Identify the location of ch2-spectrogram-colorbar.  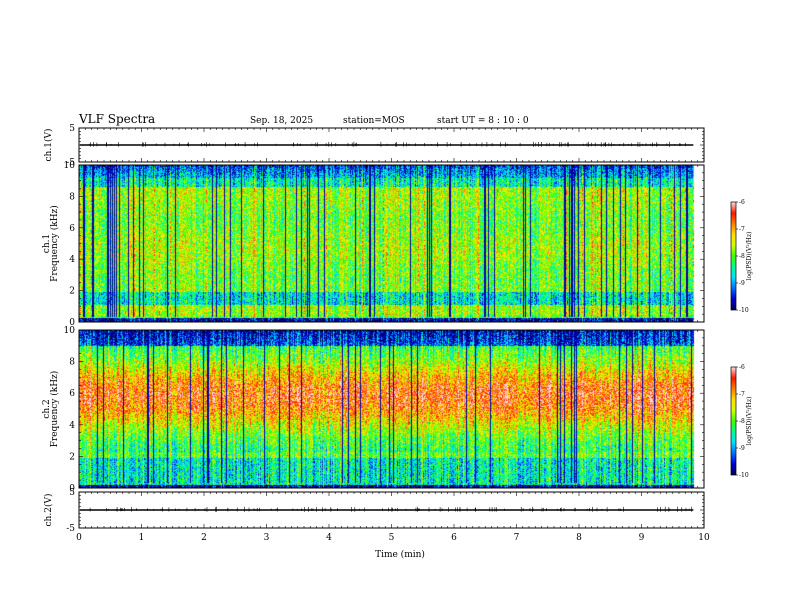
(733, 421).